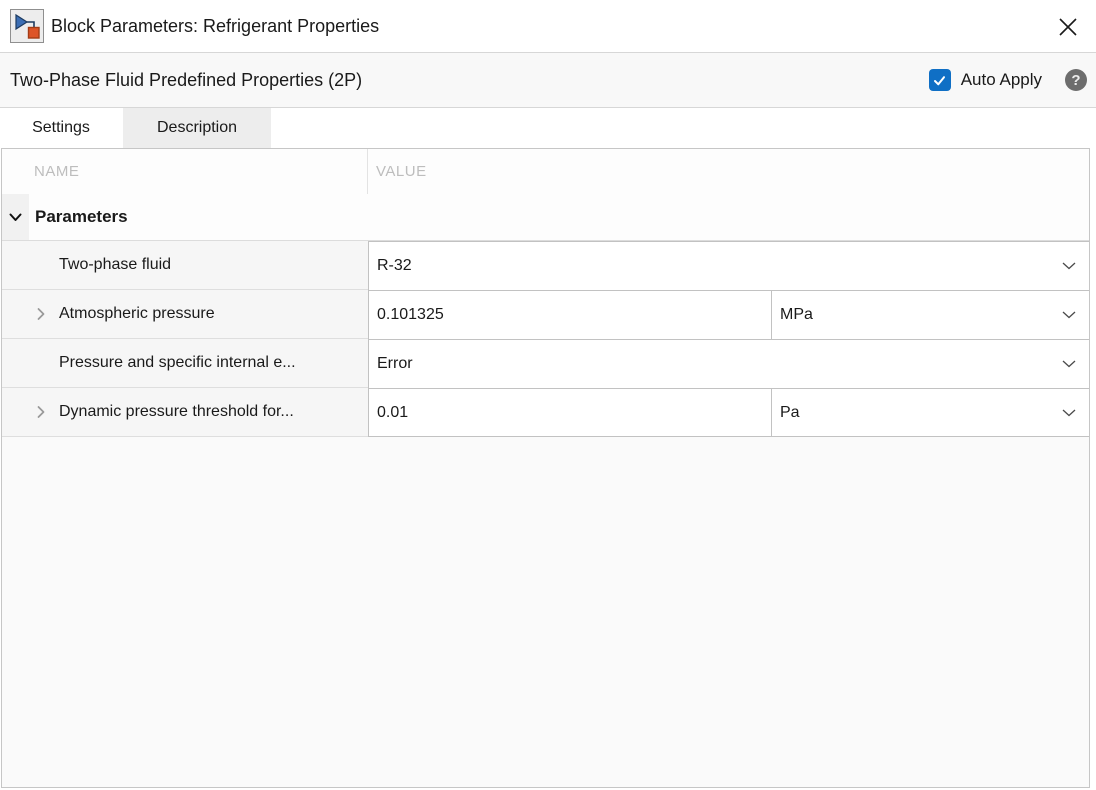 The image size is (1096, 790). Describe the element at coordinates (569, 314) in the screenshot. I see `atmospheric-pressure-input: 0.101325` at that location.